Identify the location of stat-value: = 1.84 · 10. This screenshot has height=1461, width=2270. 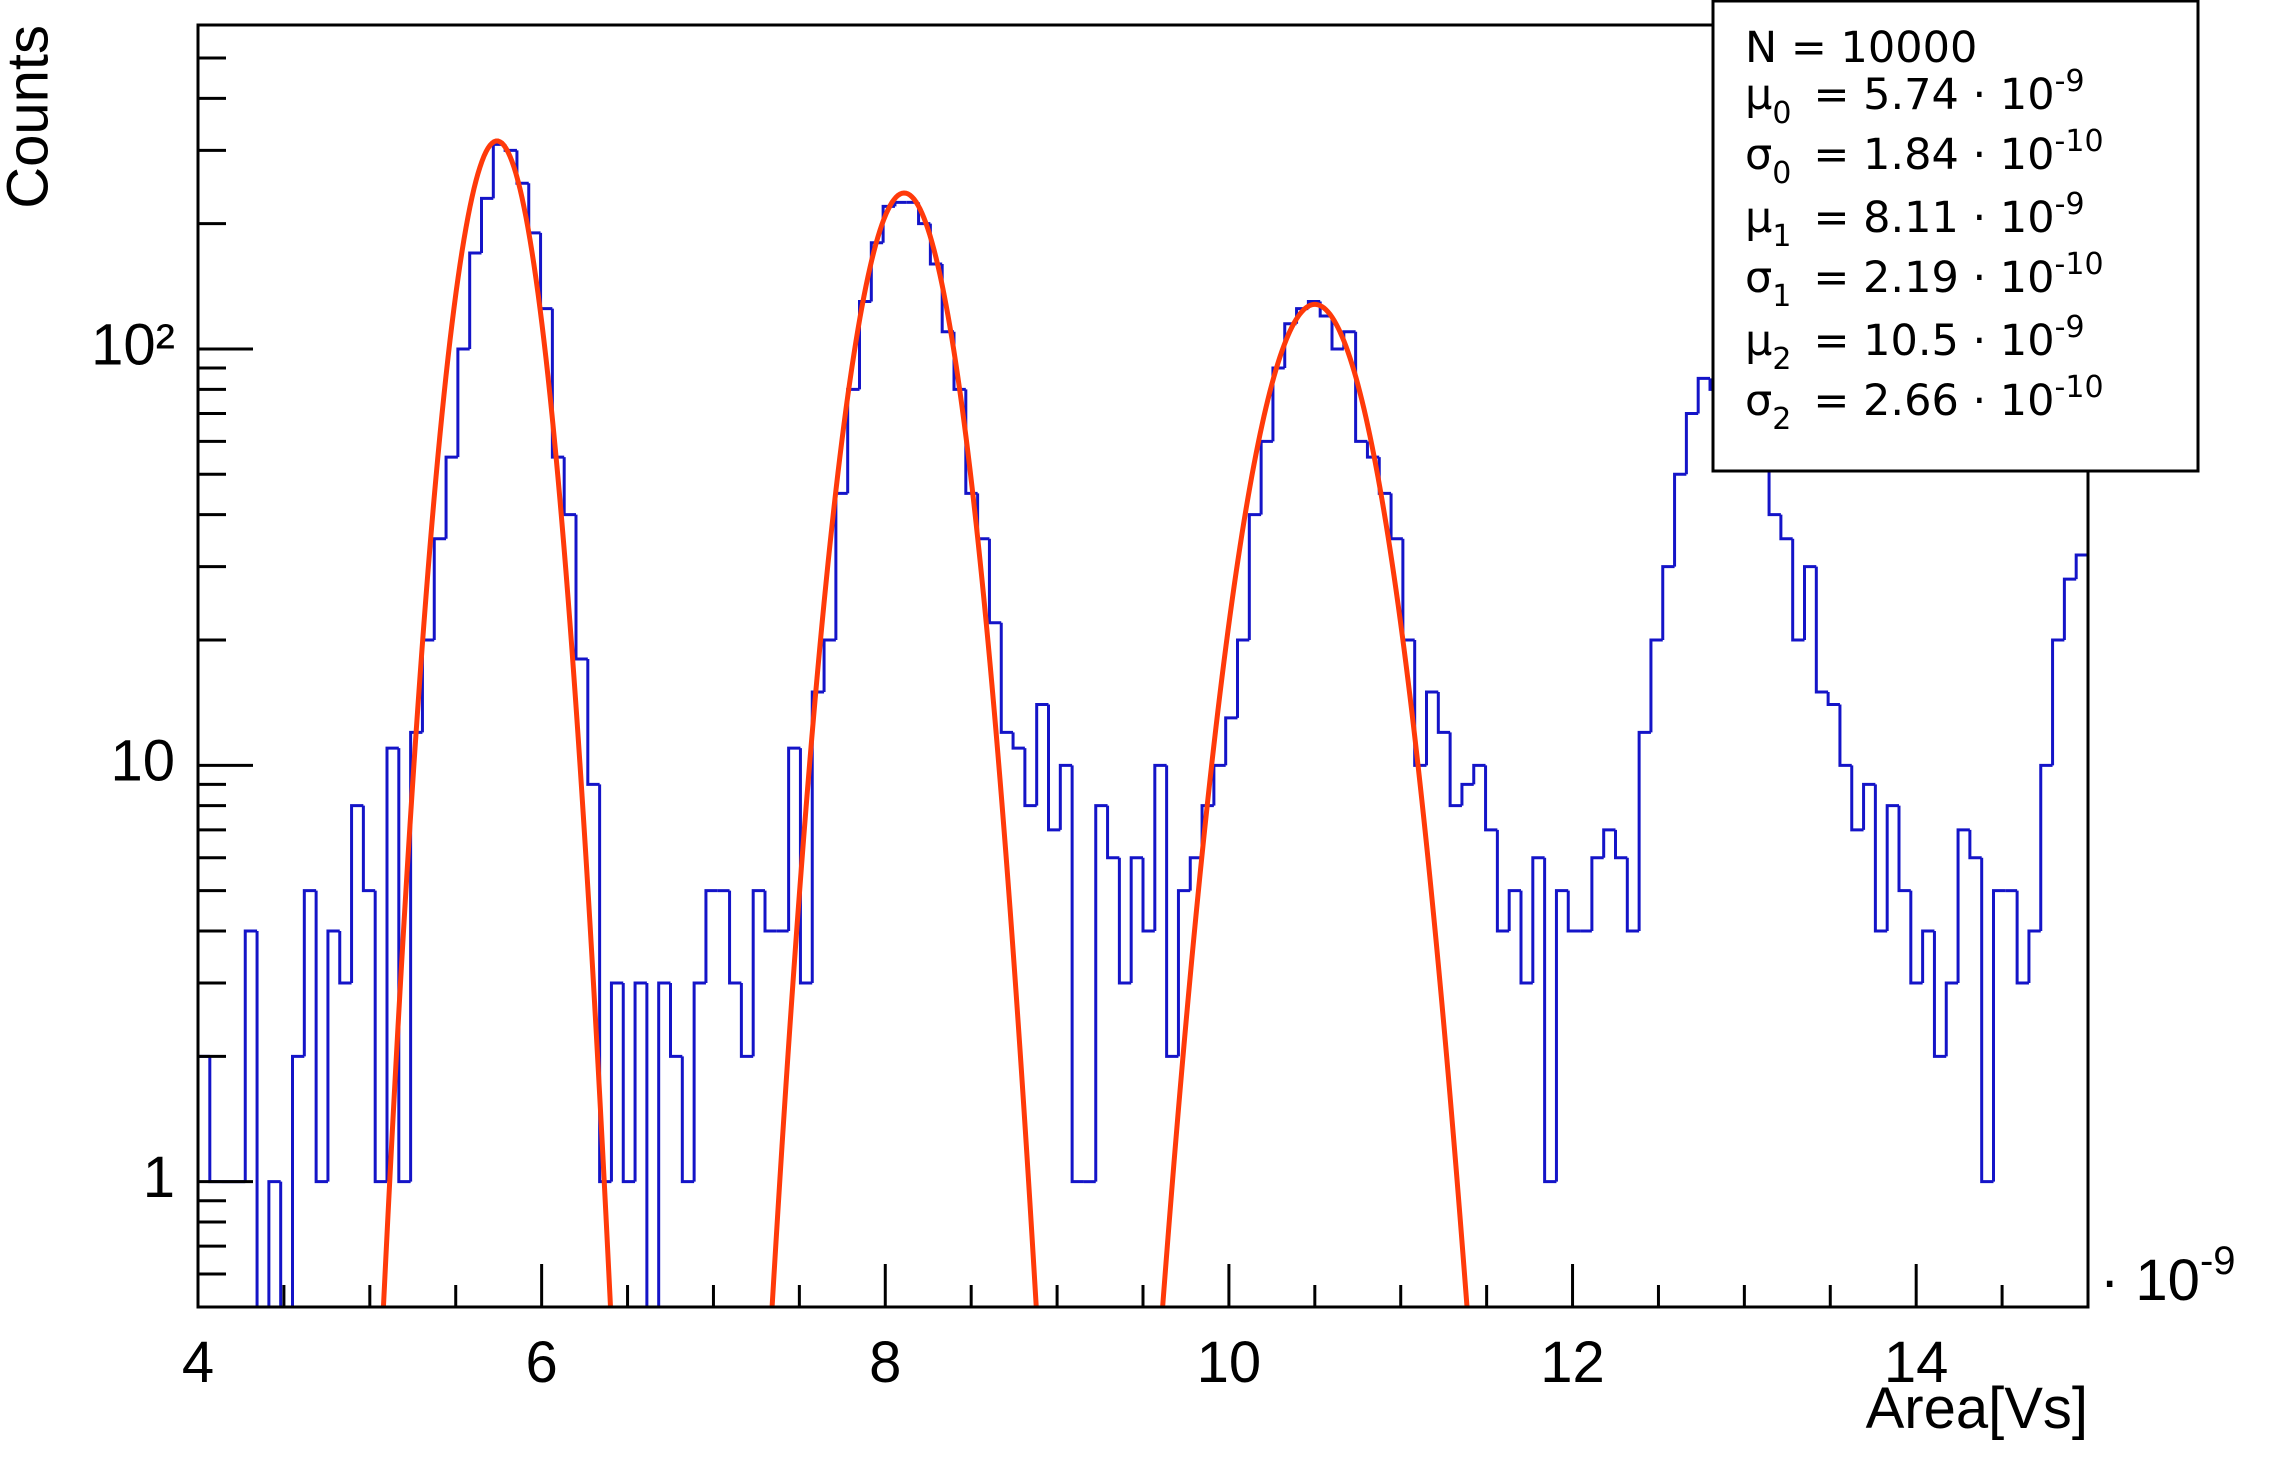
(1933, 155).